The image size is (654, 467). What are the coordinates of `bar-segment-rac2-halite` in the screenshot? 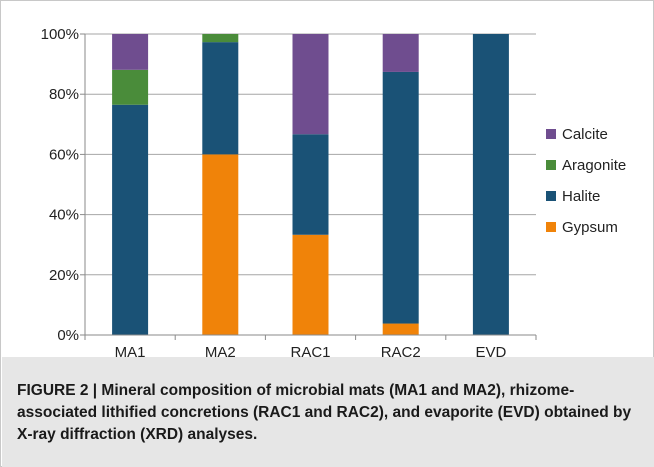 It's located at (400, 197).